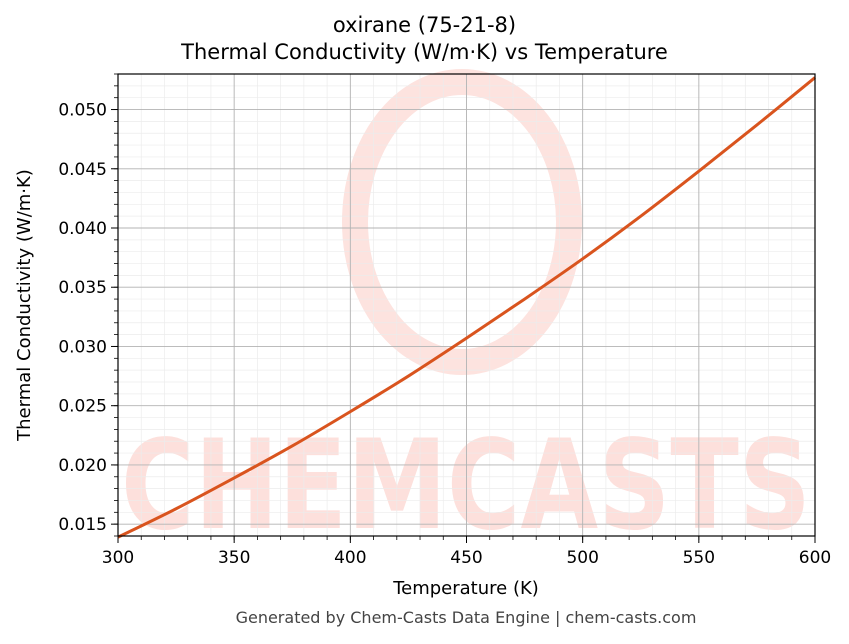 This screenshot has width=849, height=644. Describe the element at coordinates (82, 229) in the screenshot. I see `y-tick-label: 0.040` at that location.